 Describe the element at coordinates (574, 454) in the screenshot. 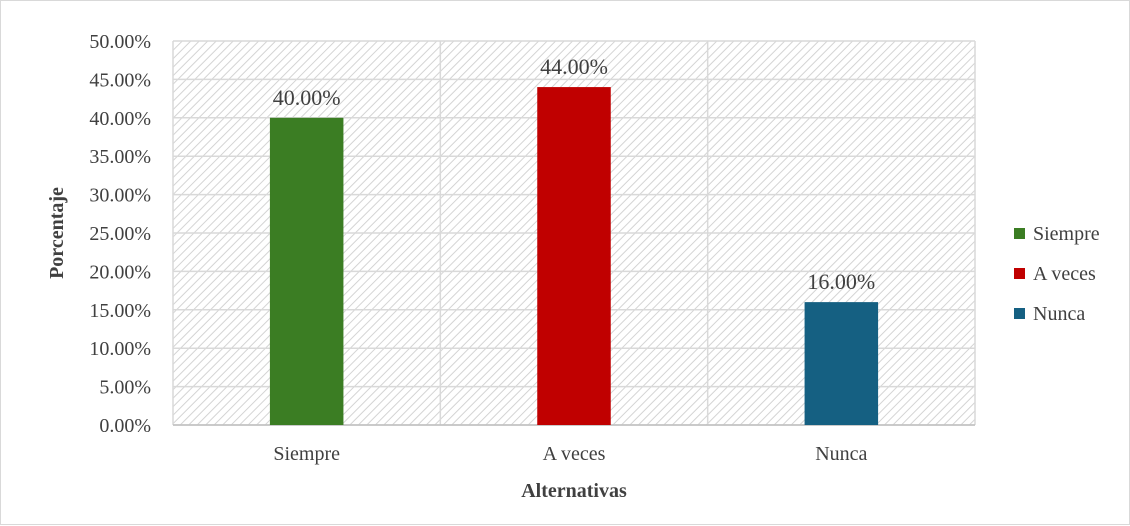

I see `x-tick-label: A veces` at that location.